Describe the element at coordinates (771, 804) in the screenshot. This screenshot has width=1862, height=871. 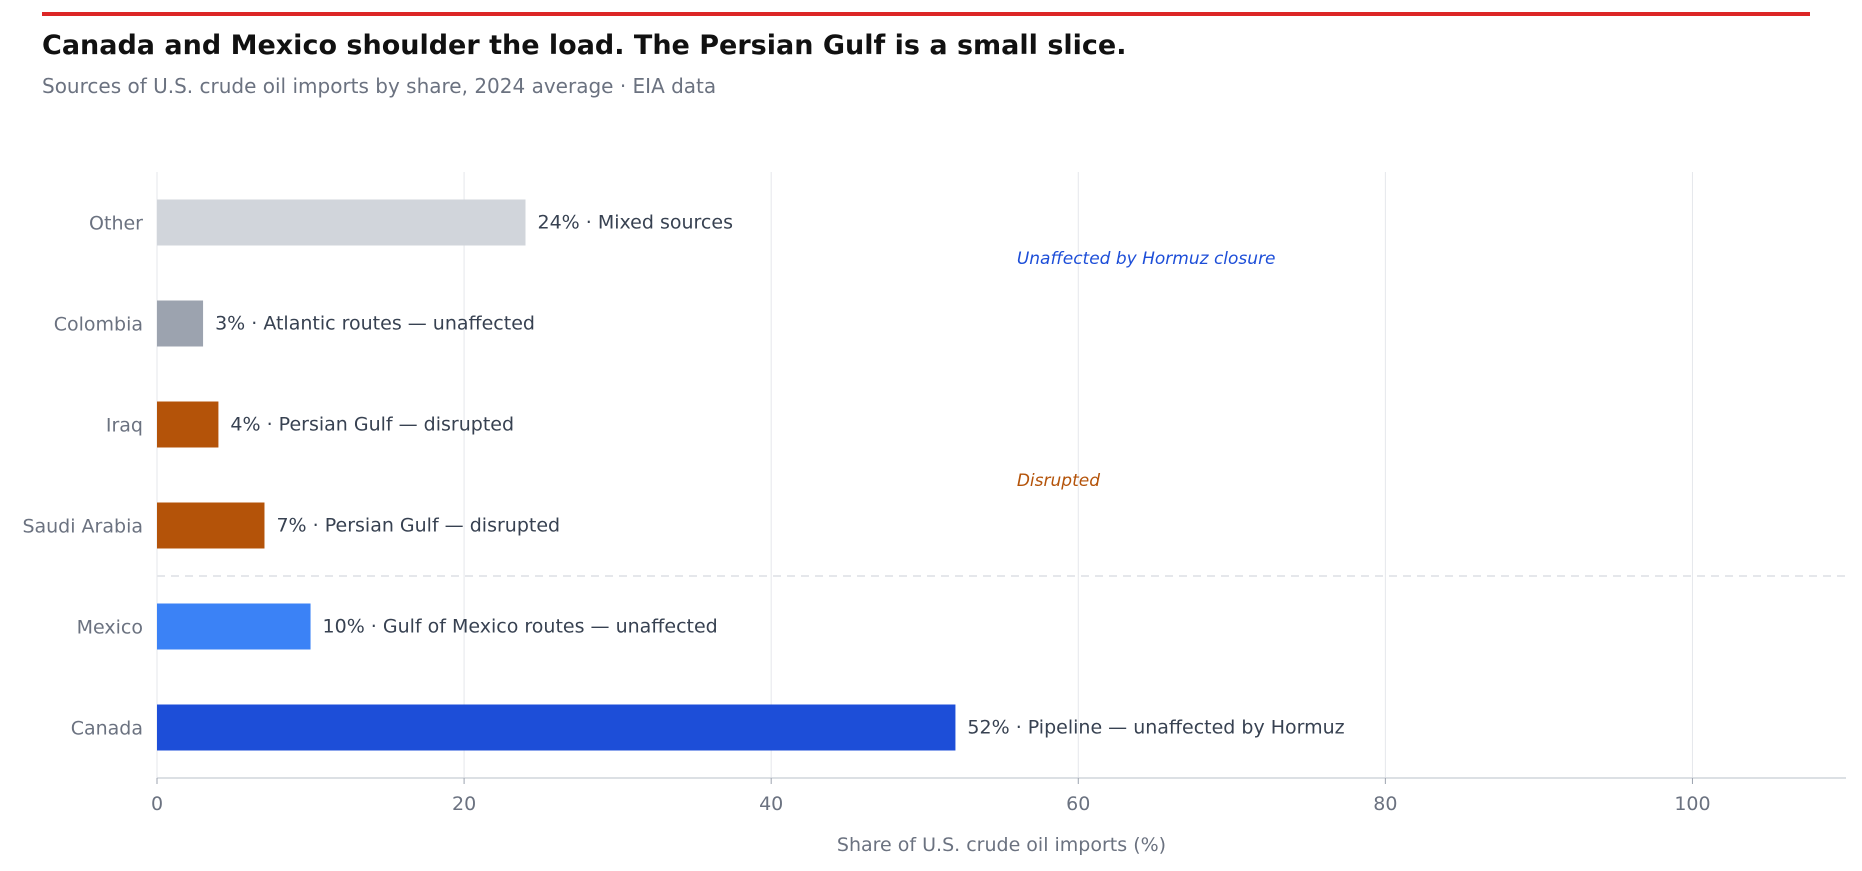
I see `x-tick-label: 40` at that location.